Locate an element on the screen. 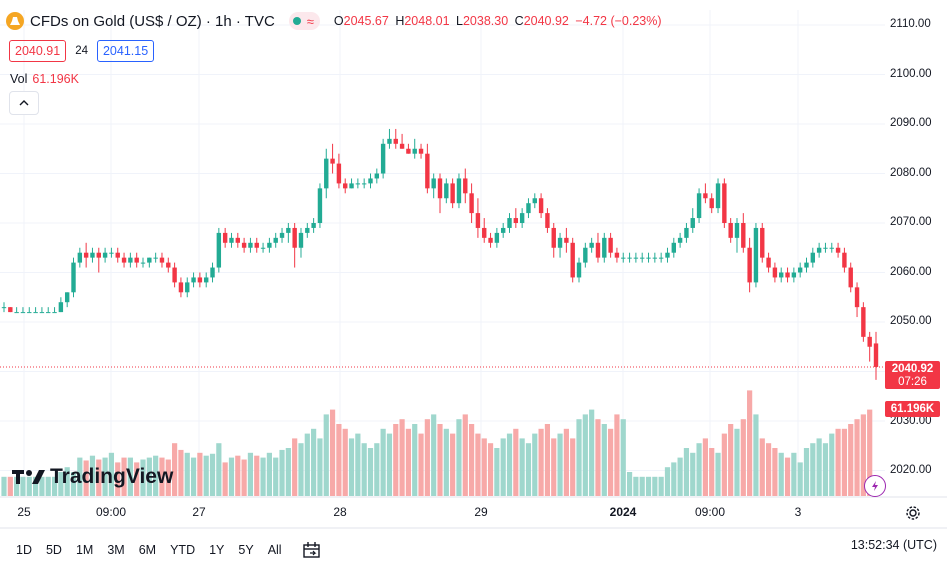  time-tick-label: 28 is located at coordinates (340, 512).